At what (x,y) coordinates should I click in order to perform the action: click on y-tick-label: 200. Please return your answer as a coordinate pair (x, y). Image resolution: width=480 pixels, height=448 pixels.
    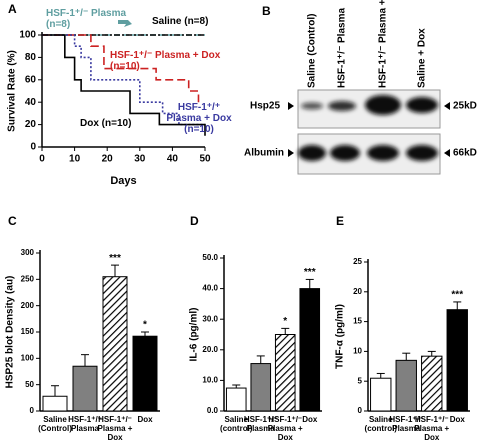
    Looking at the image, I should click on (28, 305).